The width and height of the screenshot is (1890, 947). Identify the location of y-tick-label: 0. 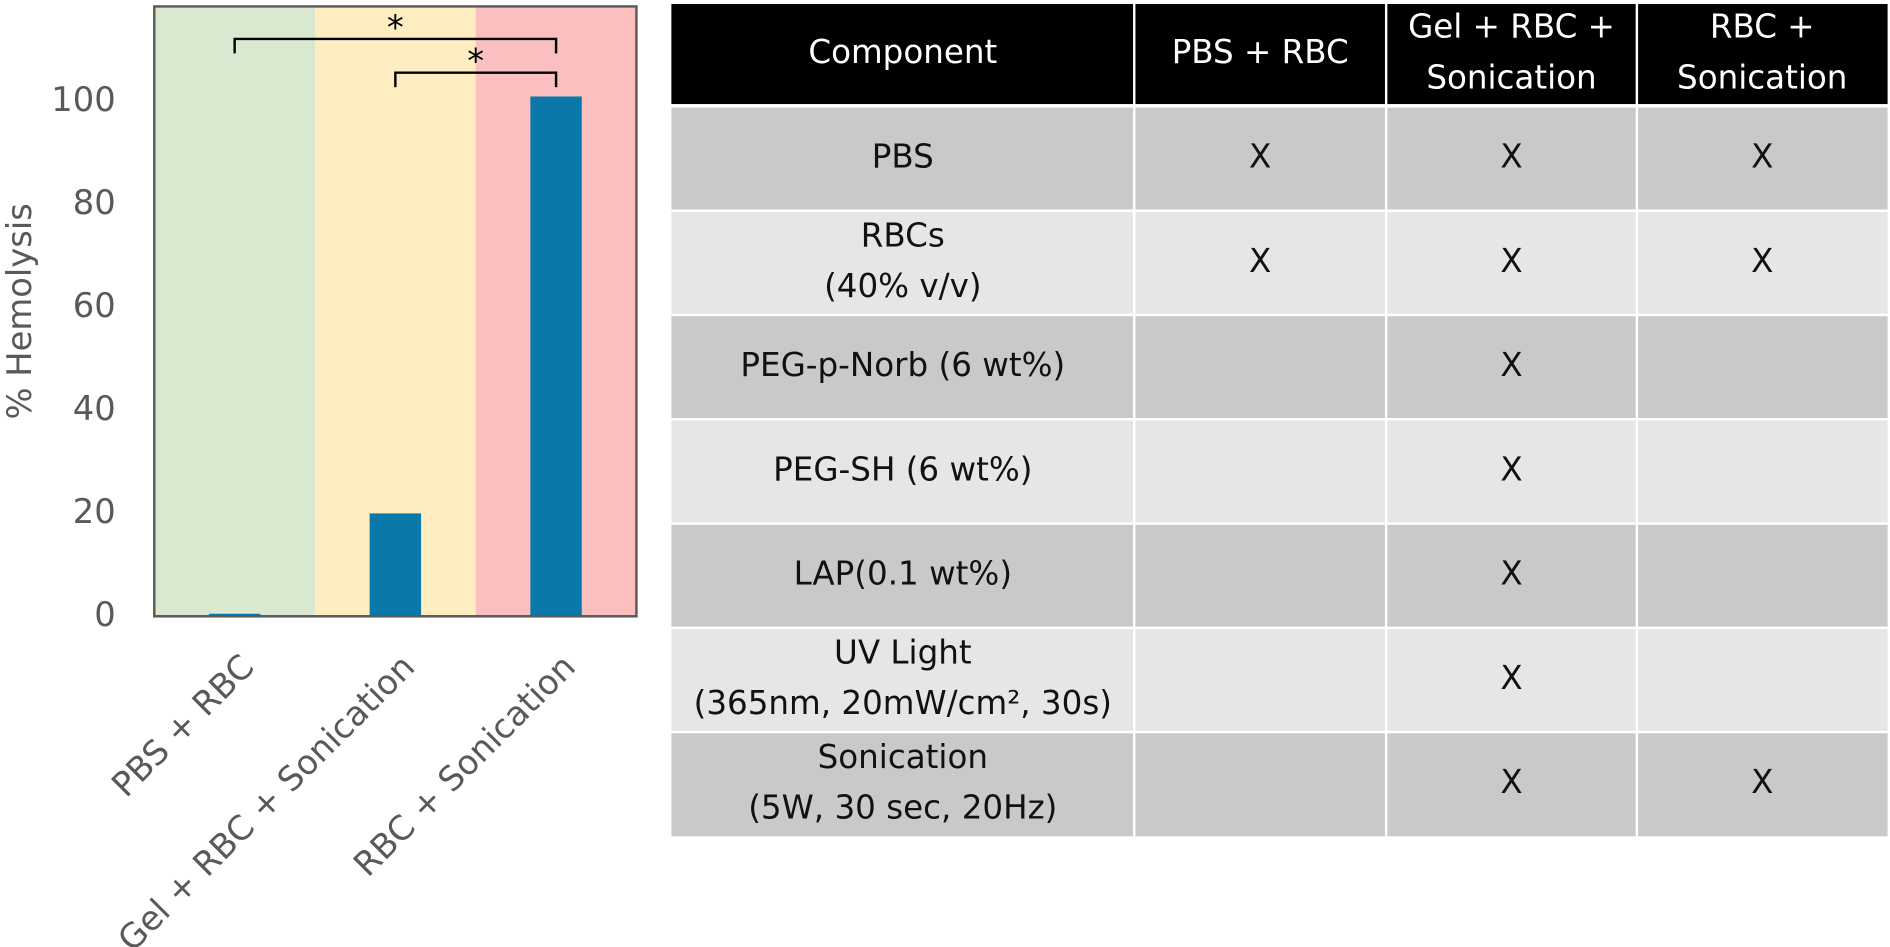
(104, 614).